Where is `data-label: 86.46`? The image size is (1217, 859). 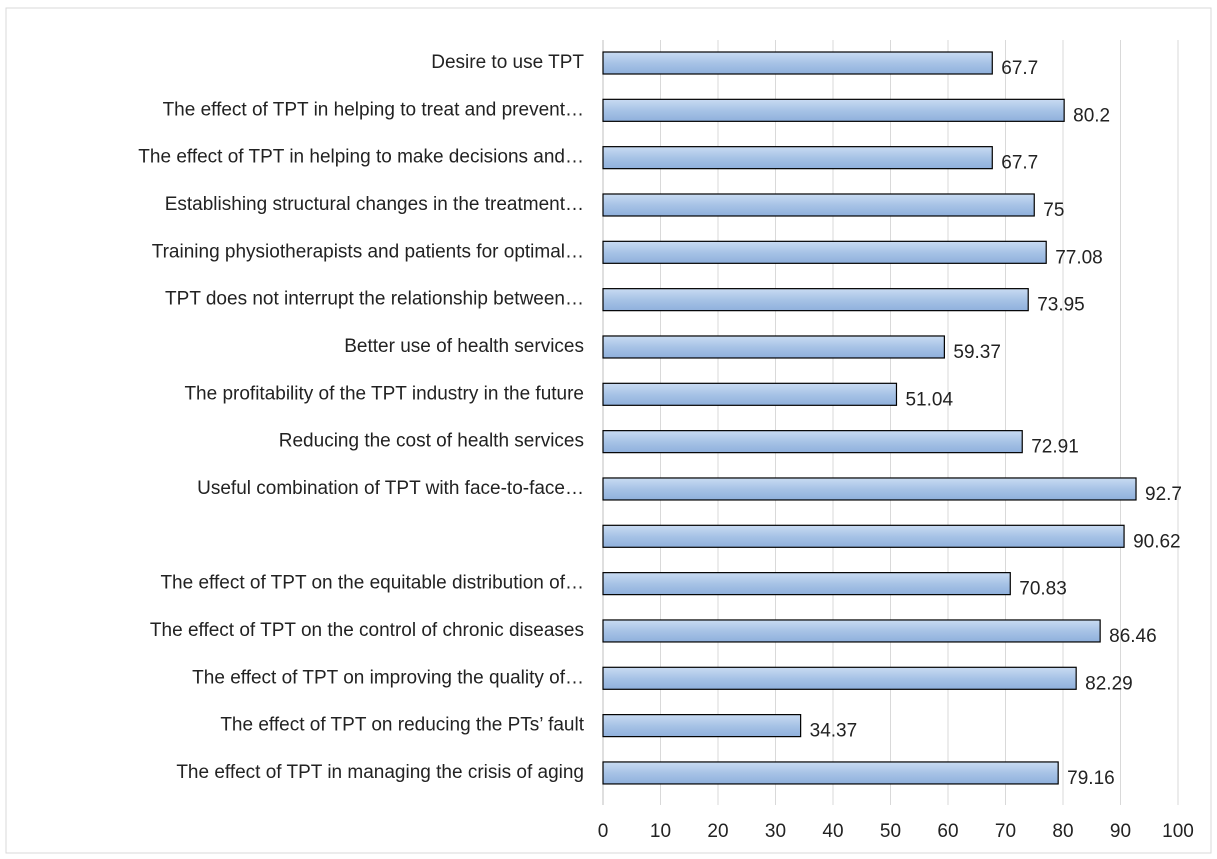 data-label: 86.46 is located at coordinates (1133, 636).